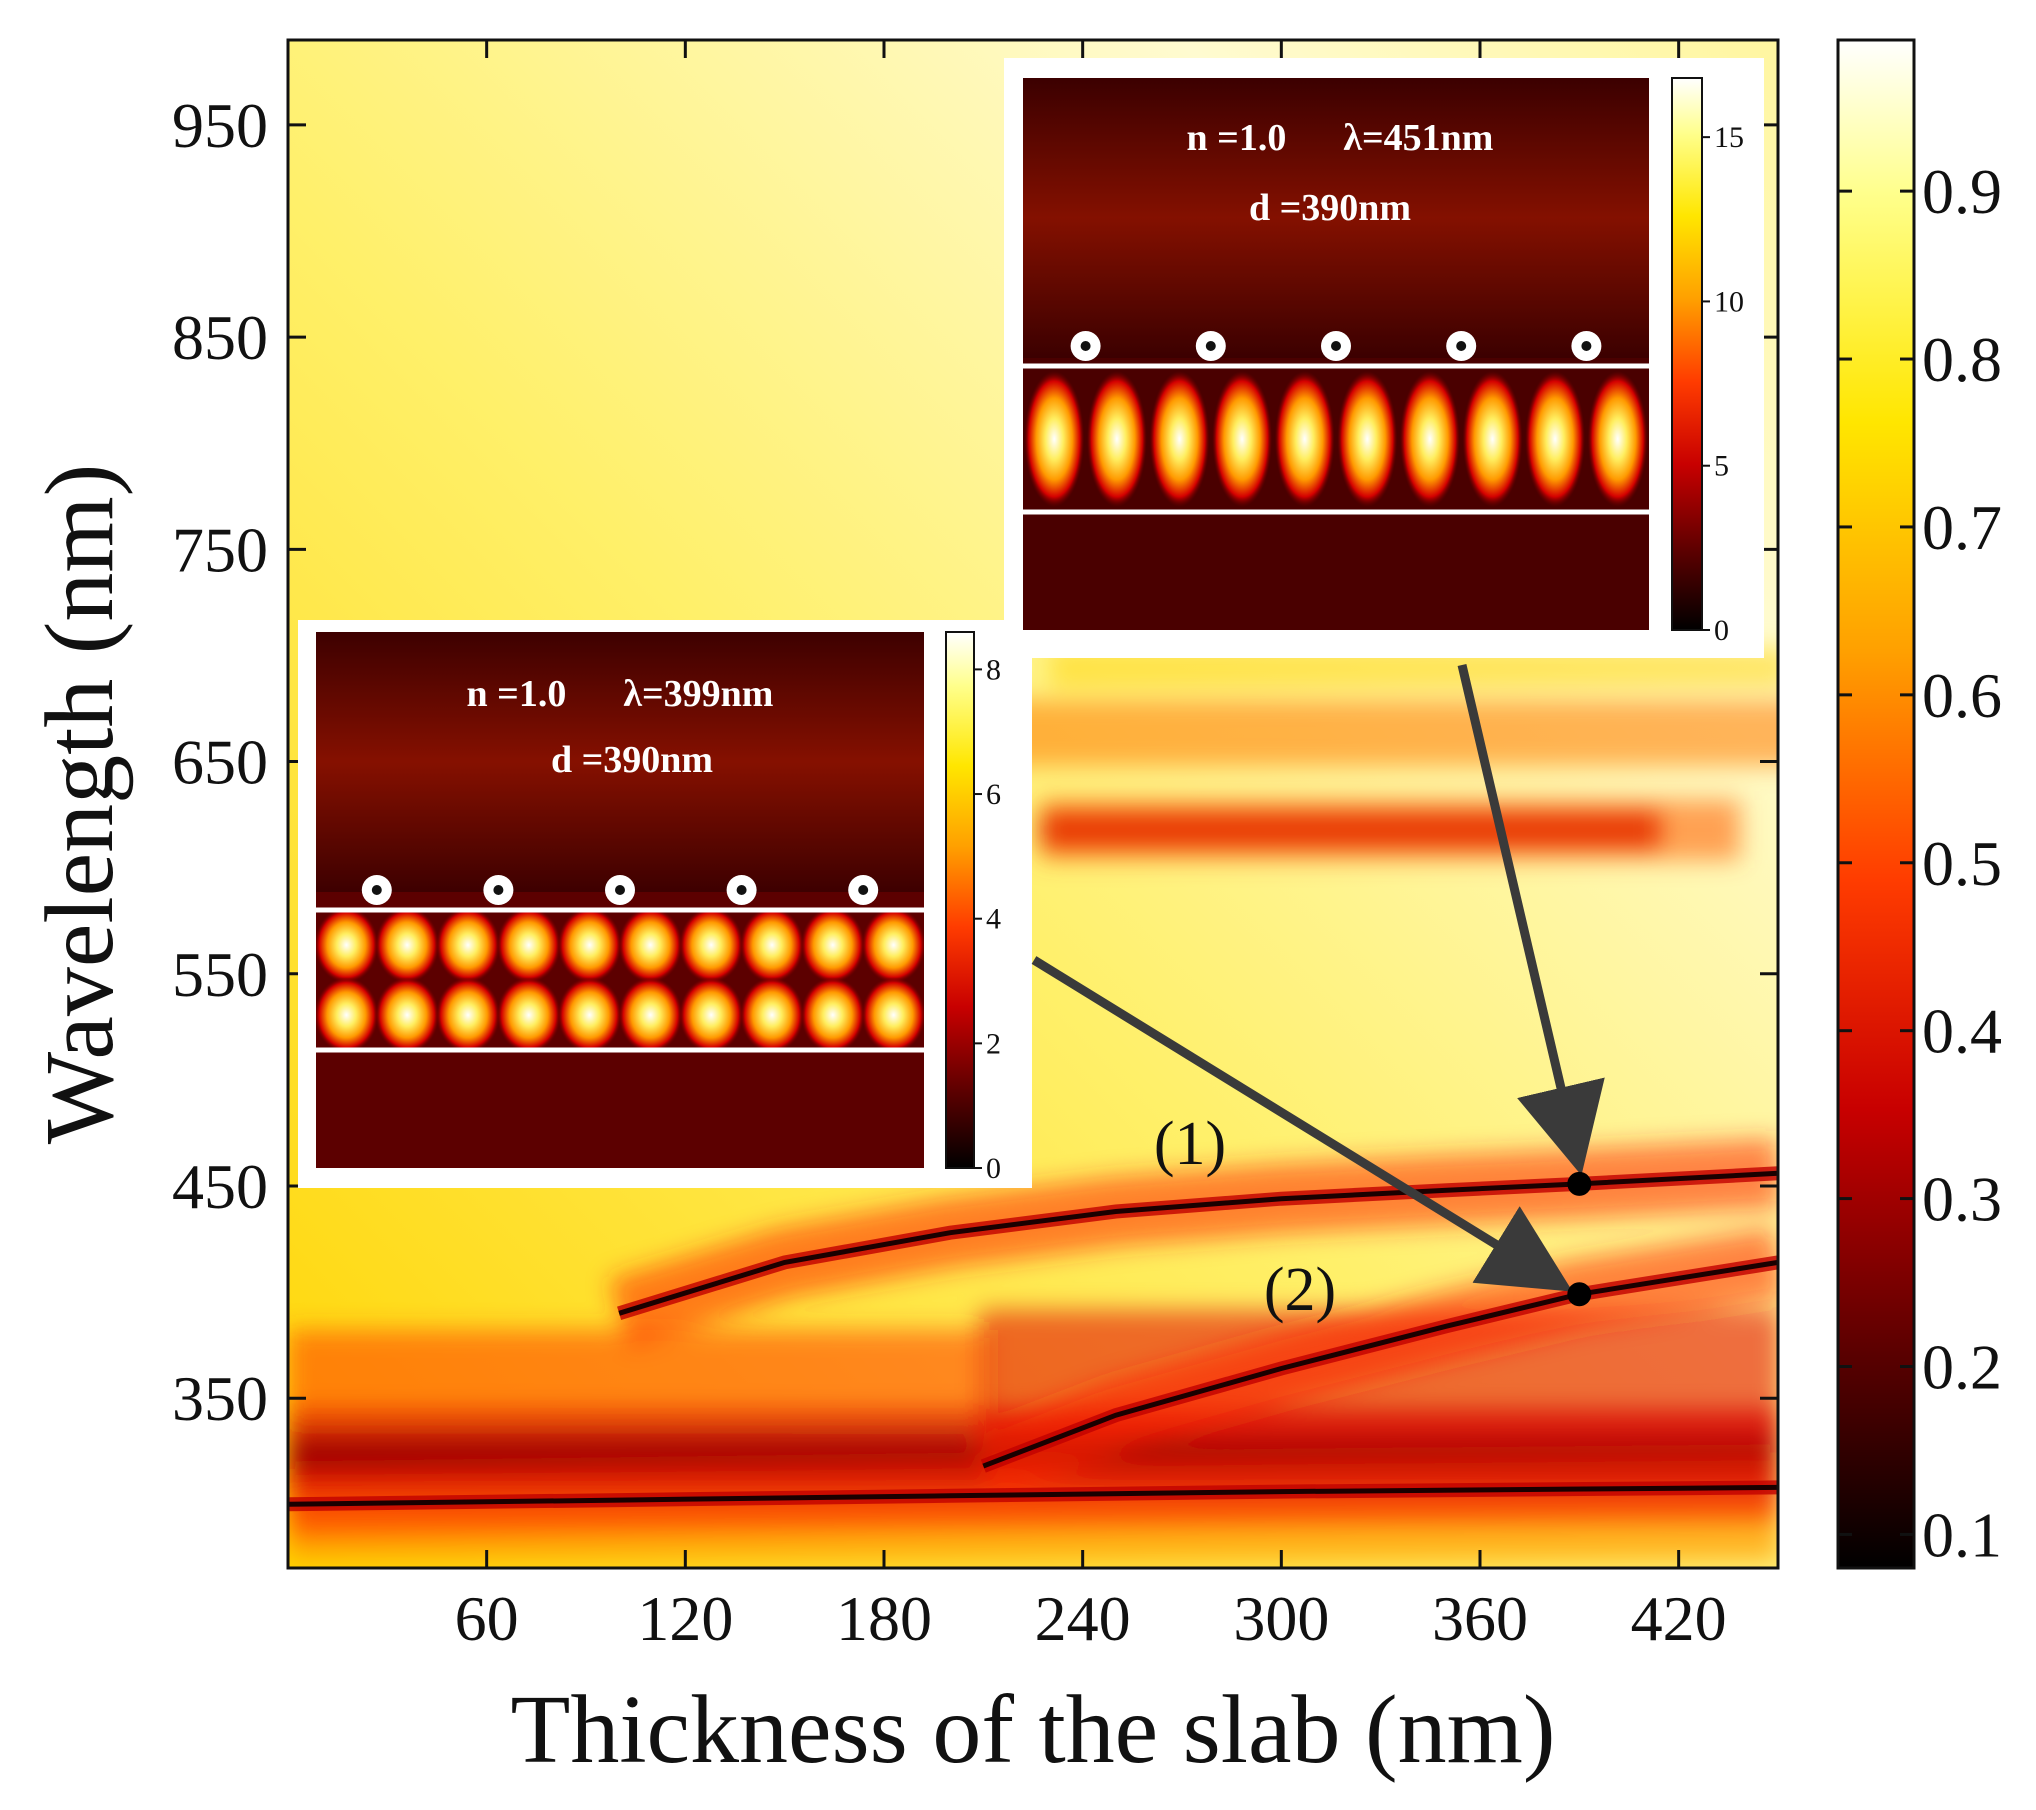  Describe the element at coordinates (1300, 1290) in the screenshot. I see `point-label-2: (2)` at that location.